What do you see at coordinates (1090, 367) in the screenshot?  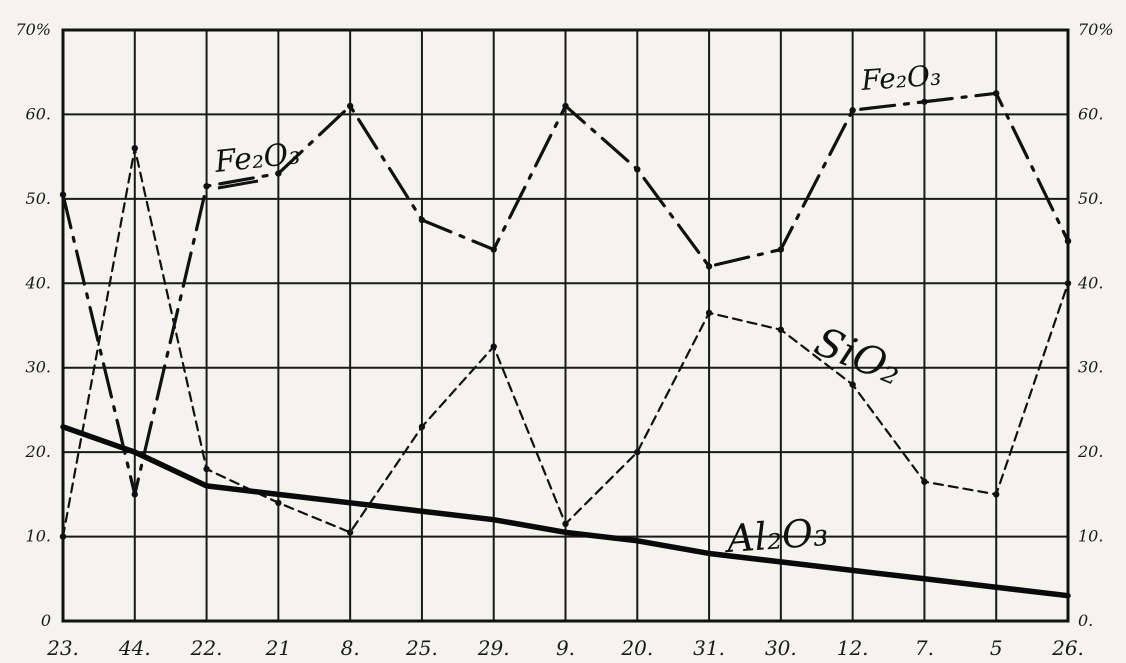 I see `y-tick-label-right: 30.` at bounding box center [1090, 367].